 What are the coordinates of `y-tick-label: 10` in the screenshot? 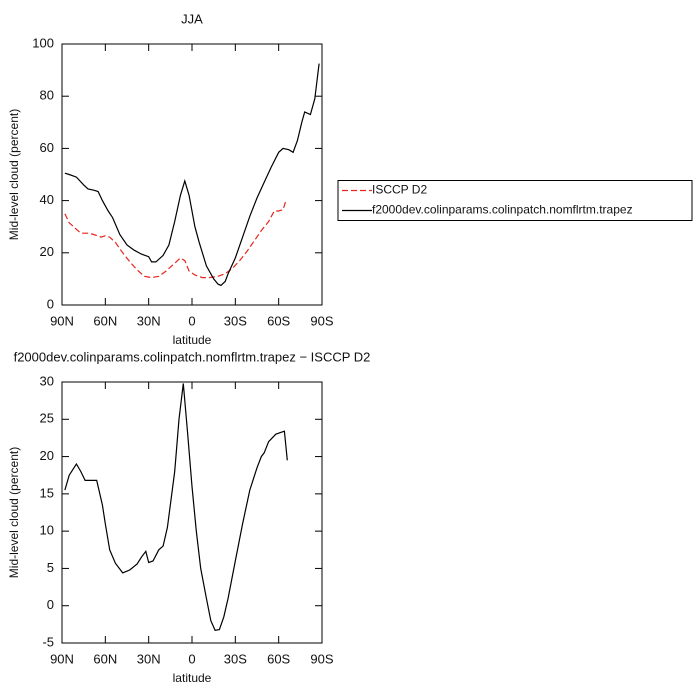 It's located at (47, 530).